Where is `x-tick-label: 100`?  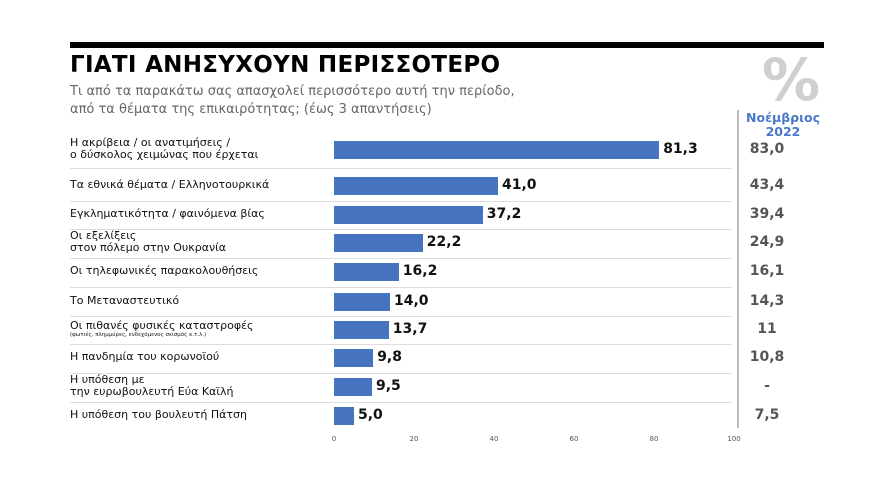 x-tick-label: 100 is located at coordinates (734, 439).